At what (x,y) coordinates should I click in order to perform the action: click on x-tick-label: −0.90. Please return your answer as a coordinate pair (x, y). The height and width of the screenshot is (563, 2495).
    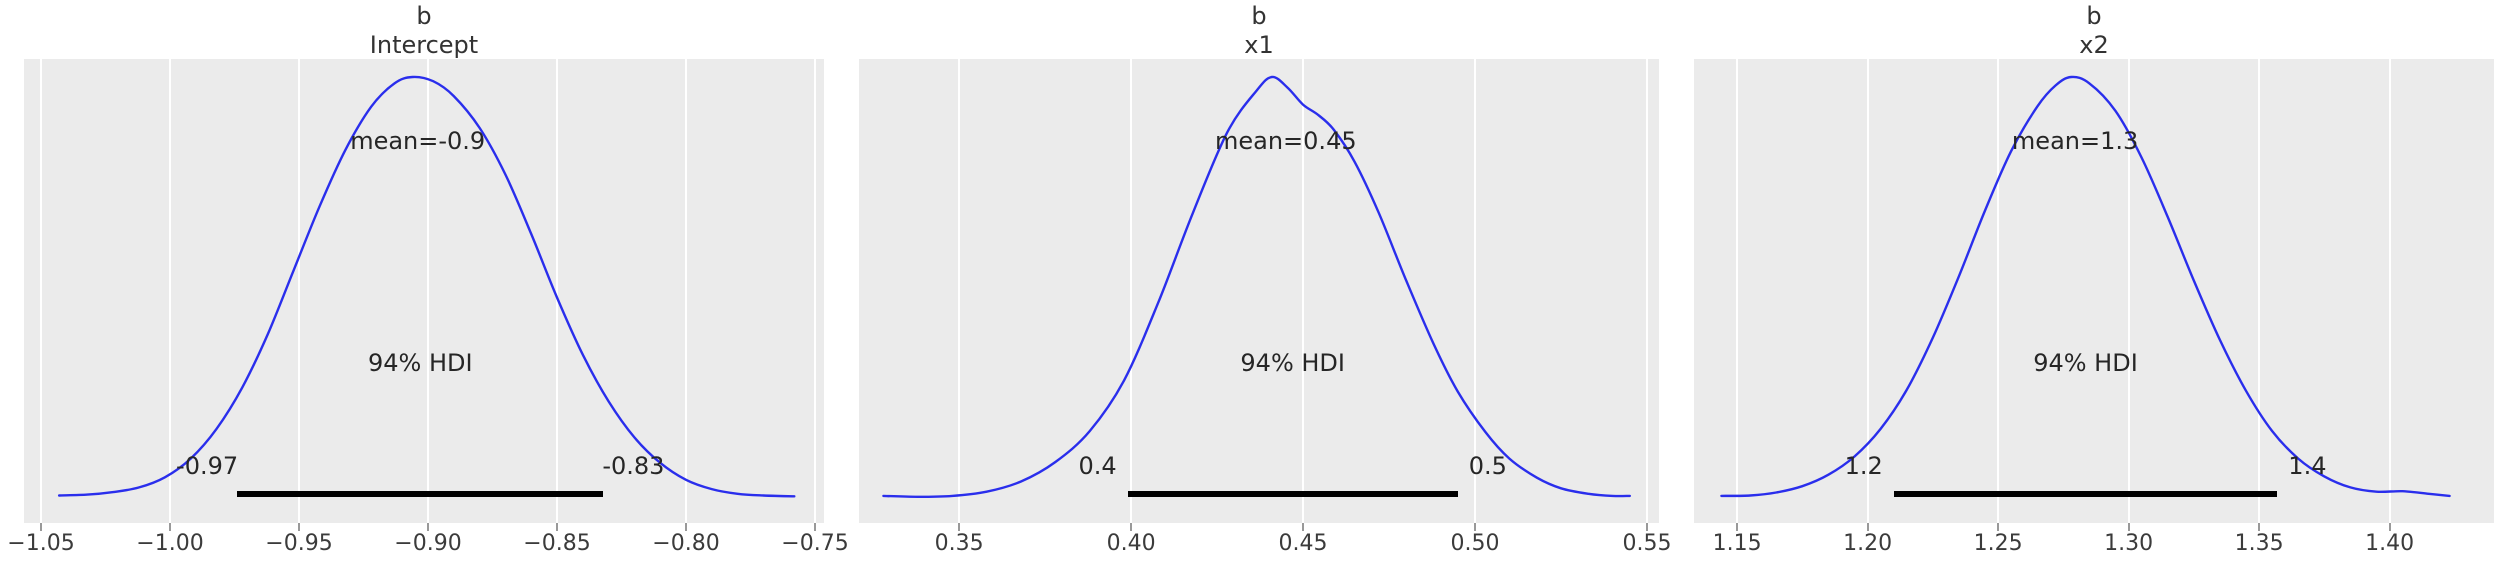
    Looking at the image, I should click on (428, 543).